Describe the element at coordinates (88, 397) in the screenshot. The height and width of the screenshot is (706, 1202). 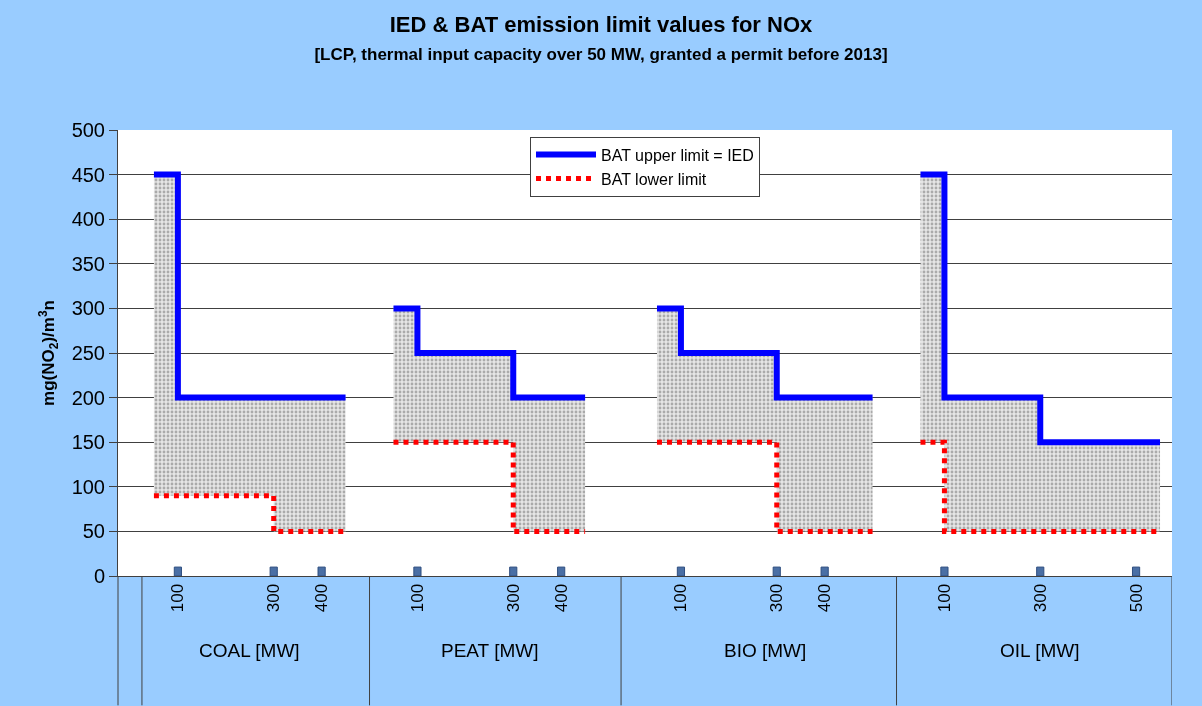
I see `y-tick-label: 200` at that location.